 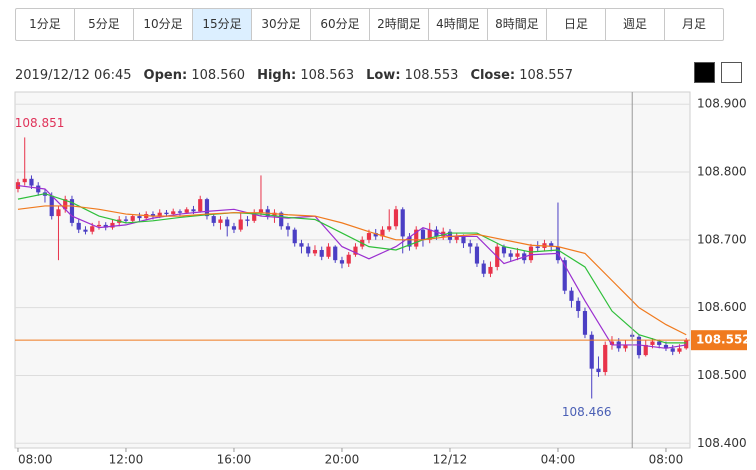 What do you see at coordinates (546, 75) in the screenshot?
I see `field-value: 108.557` at bounding box center [546, 75].